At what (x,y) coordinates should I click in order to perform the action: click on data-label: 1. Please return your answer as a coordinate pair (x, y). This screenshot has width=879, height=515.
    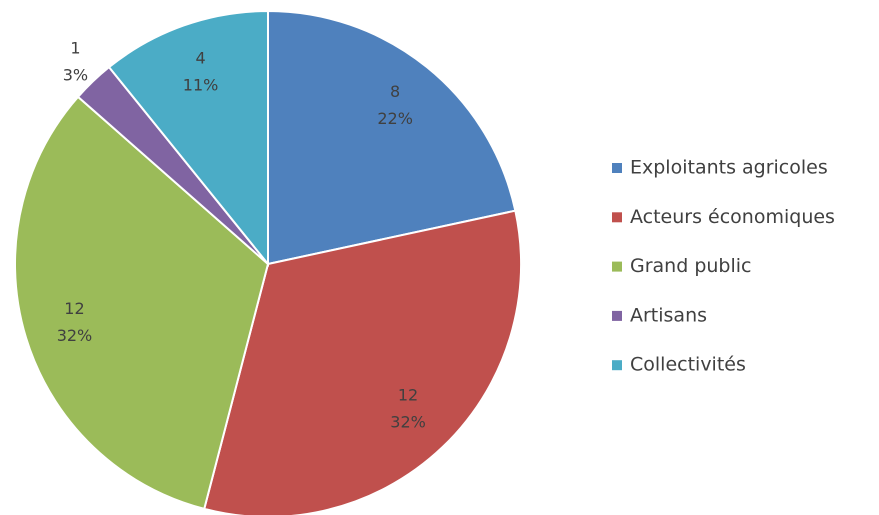
    Looking at the image, I should click on (75, 48).